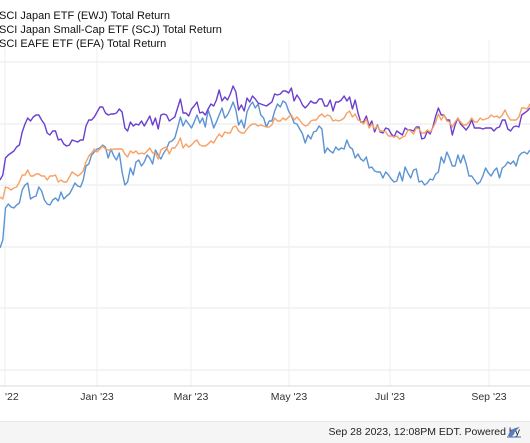  What do you see at coordinates (85, 16) in the screenshot?
I see `legend-label: SCI Japan ETF (EWJ) Total Return` at bounding box center [85, 16].